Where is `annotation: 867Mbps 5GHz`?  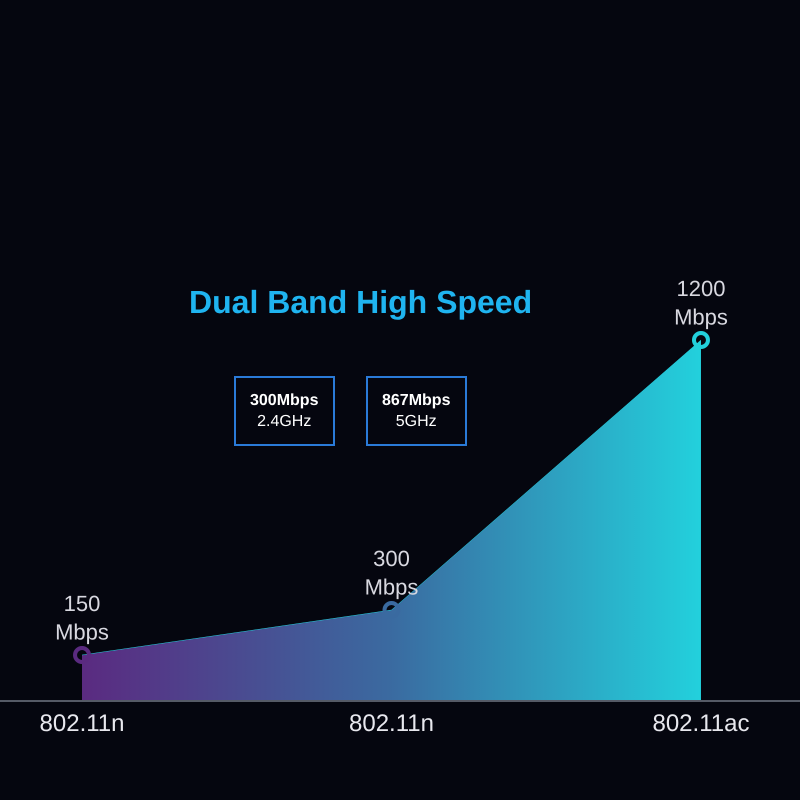 annotation: 867Mbps 5GHz is located at coordinates (416, 411).